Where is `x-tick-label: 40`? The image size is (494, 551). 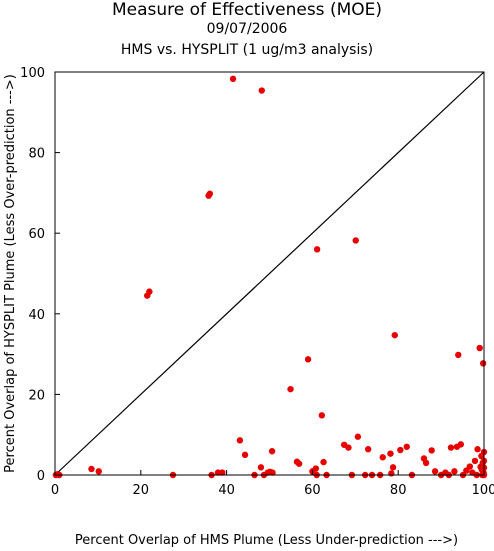 x-tick-label: 40 is located at coordinates (226, 490).